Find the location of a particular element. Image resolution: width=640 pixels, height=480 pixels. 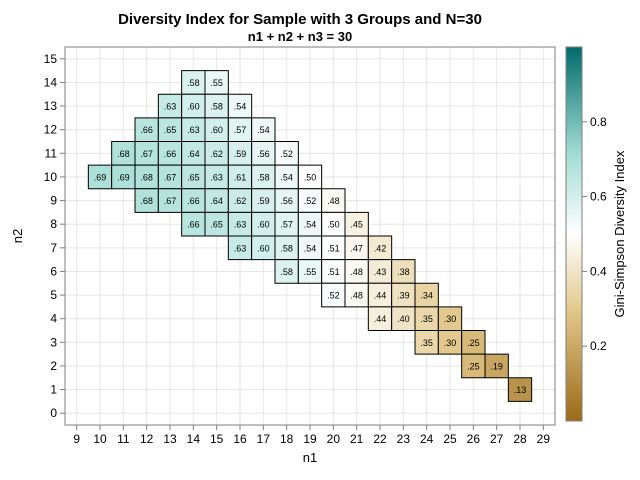

colorbar-label: Gini-Simpson Diversity Index is located at coordinates (619, 233).